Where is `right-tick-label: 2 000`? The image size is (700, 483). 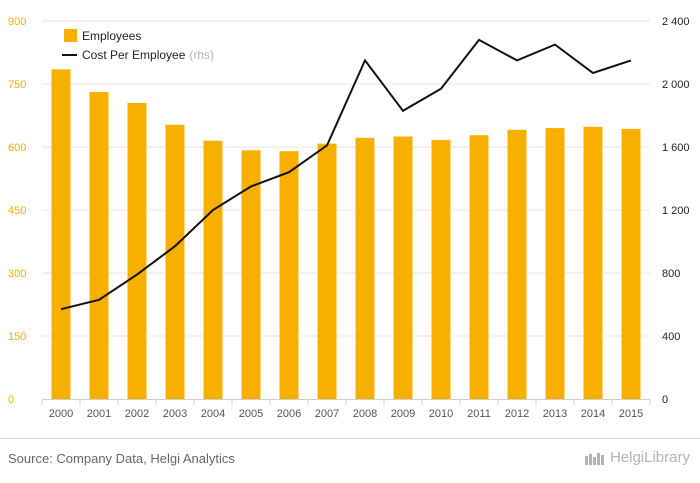
right-tick-label: 2 000 is located at coordinates (676, 85).